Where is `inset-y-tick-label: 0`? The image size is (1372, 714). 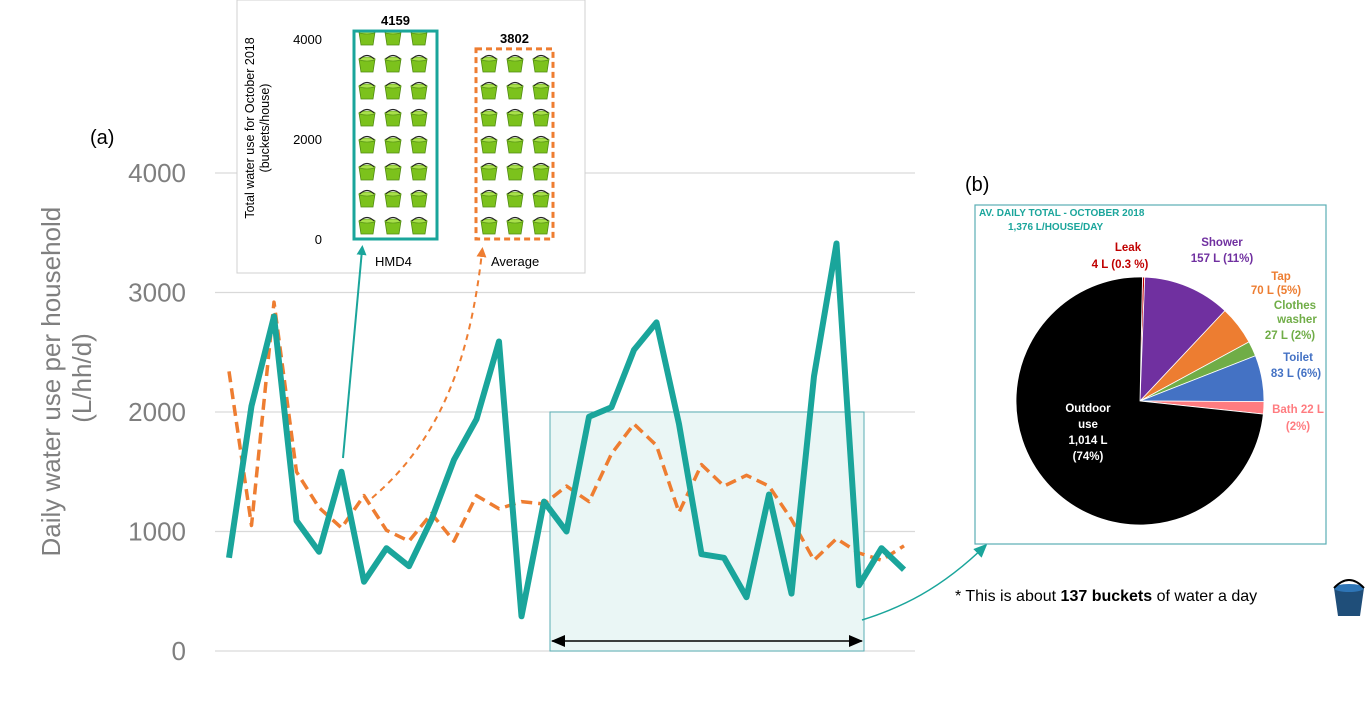
inset-y-tick-label: 0 is located at coordinates (318, 239).